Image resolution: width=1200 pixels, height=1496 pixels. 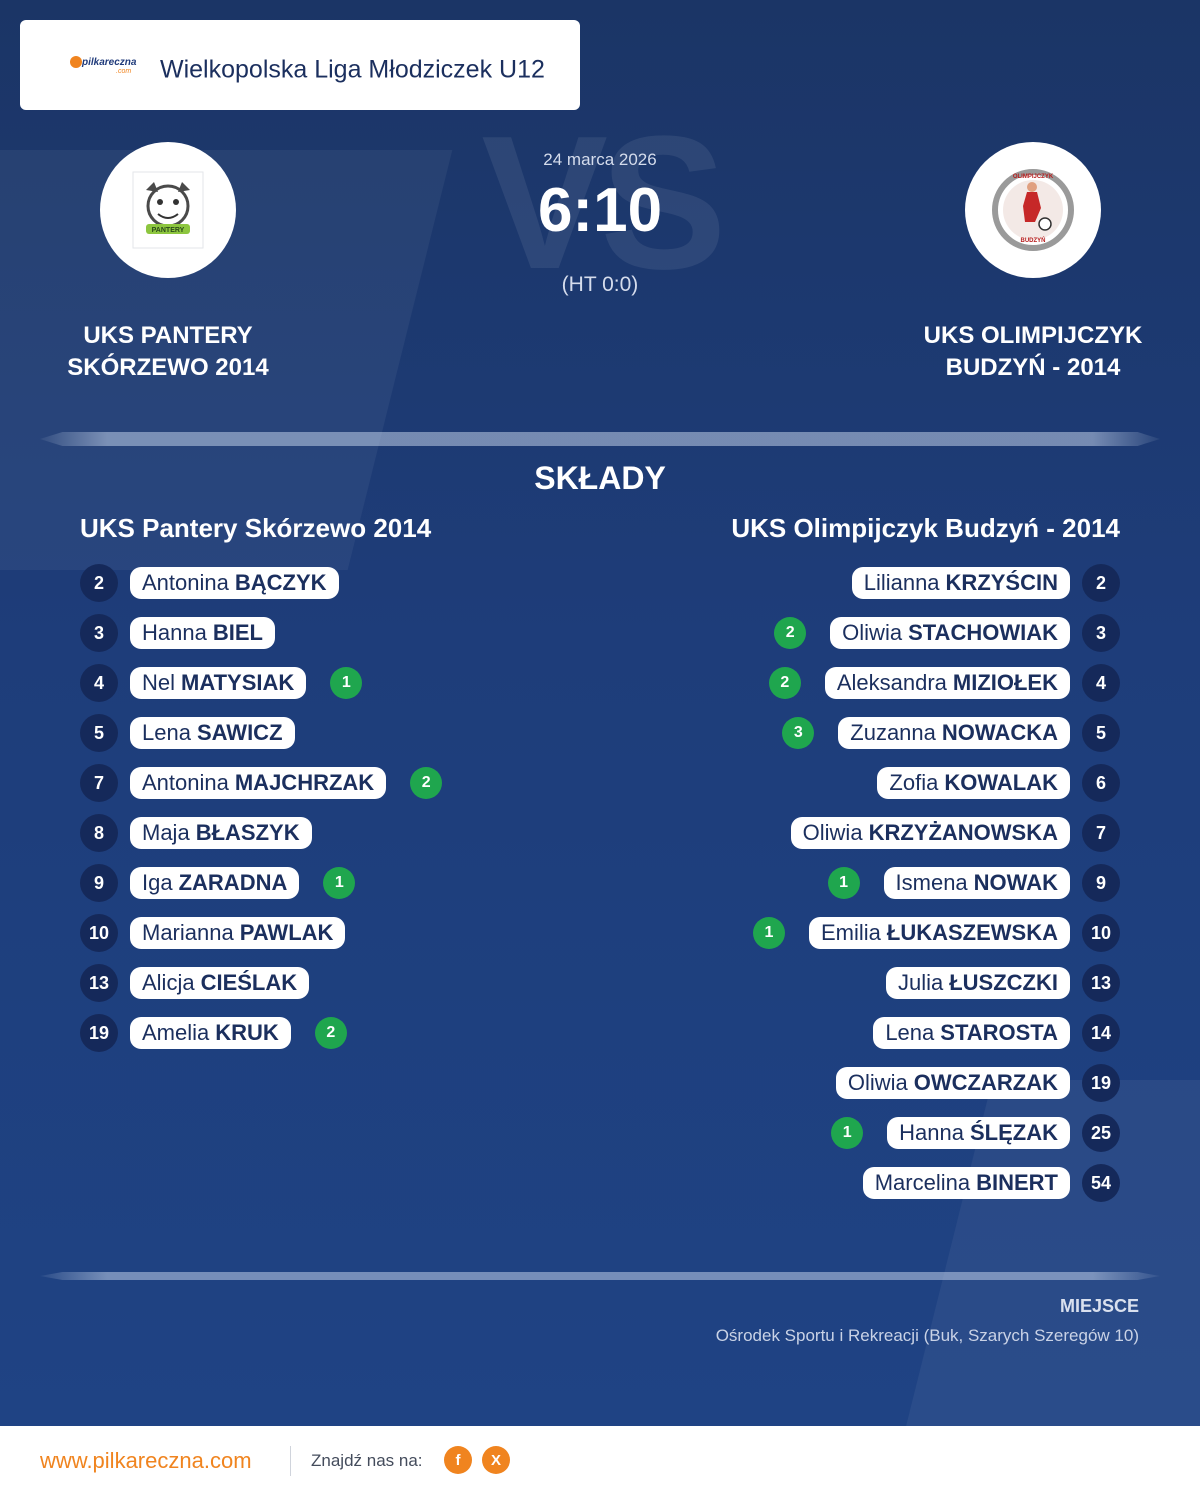 I want to click on player-row: 25 Hanna ŚLĘZAK 1, so click(x=936, y=1133).